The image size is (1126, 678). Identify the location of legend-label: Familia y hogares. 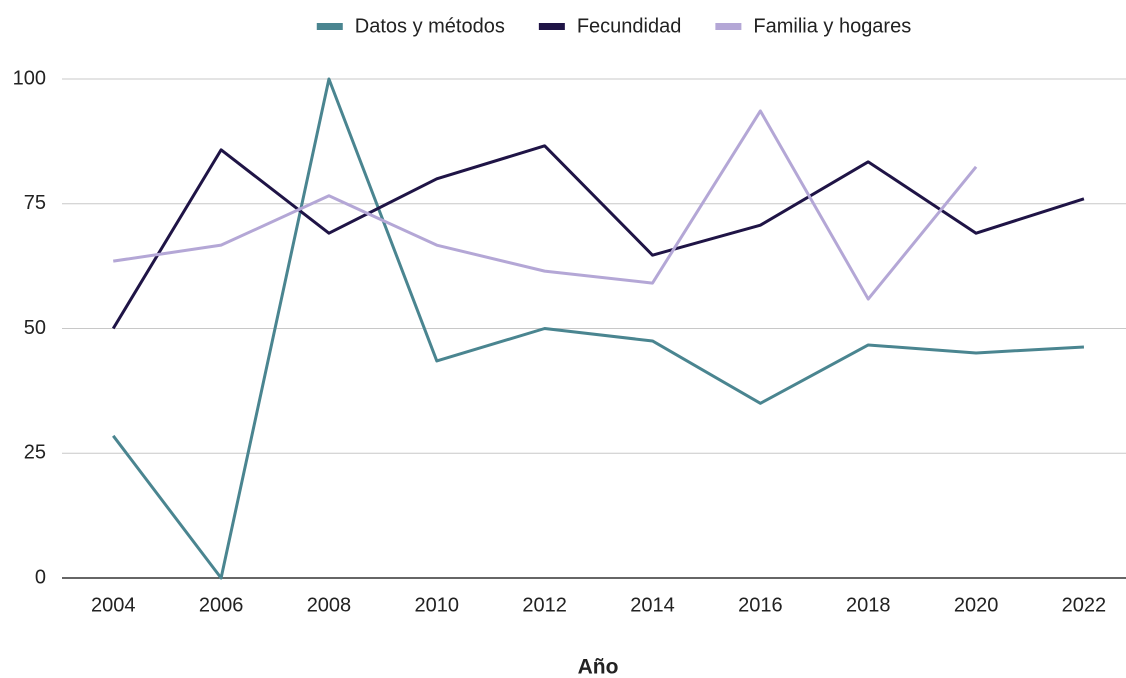
(832, 26).